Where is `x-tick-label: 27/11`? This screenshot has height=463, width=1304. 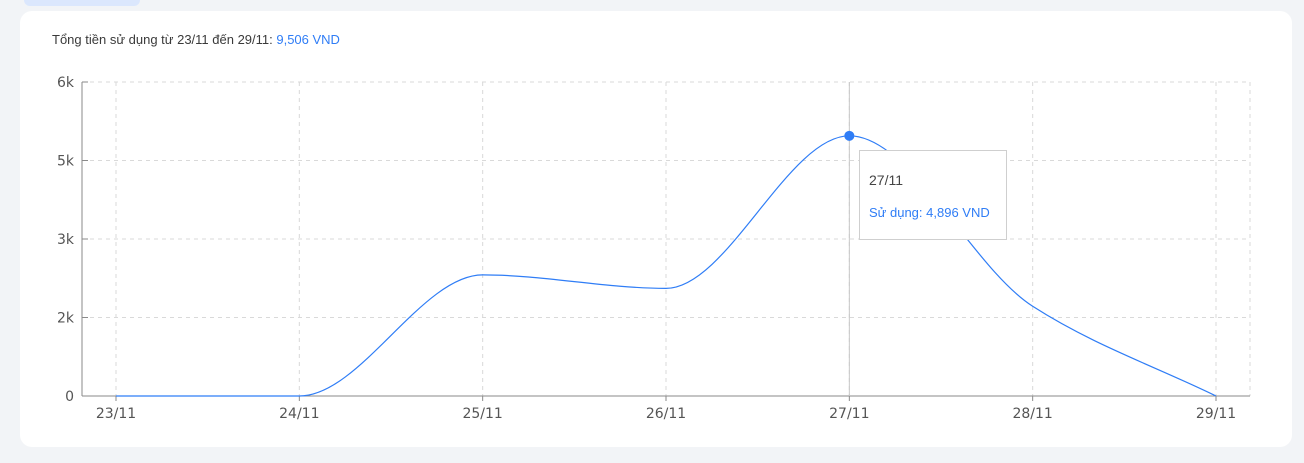
x-tick-label: 27/11 is located at coordinates (849, 414).